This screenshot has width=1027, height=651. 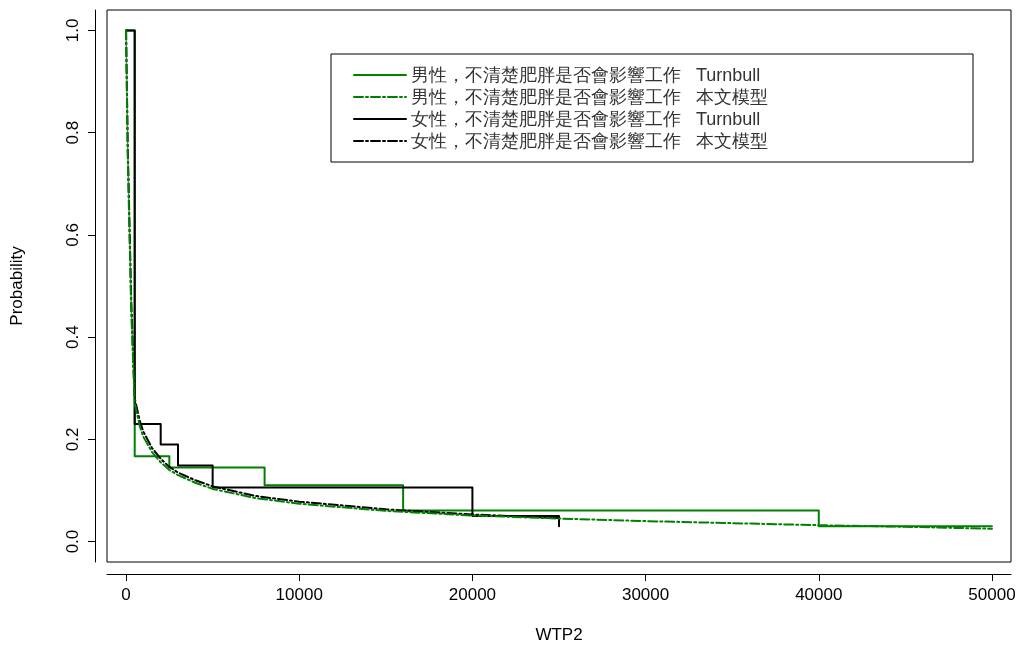 I want to click on y-tick-label: 0.0, so click(x=72, y=541).